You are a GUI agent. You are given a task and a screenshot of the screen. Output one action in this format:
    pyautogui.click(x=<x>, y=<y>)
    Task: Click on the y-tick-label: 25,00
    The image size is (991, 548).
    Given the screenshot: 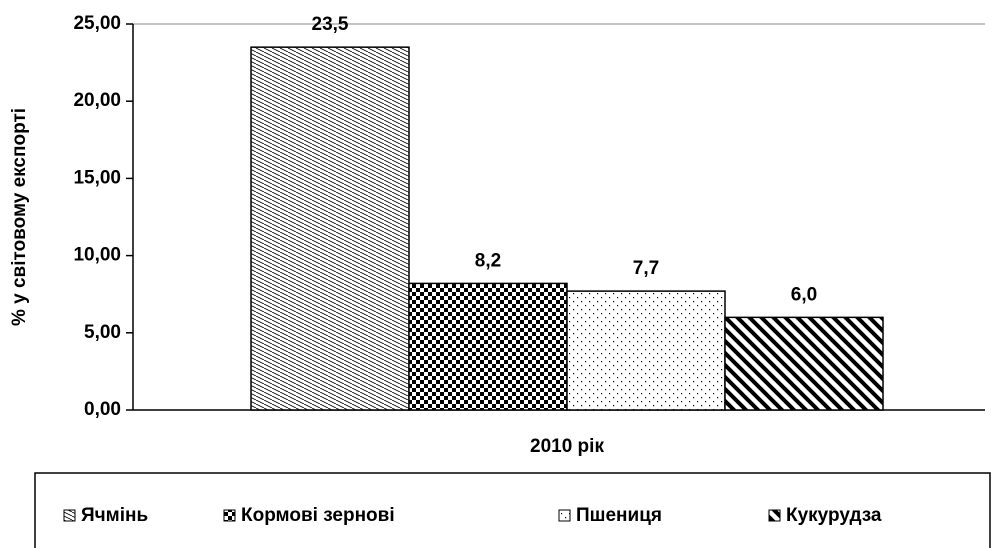 What is the action you would take?
    pyautogui.click(x=97, y=23)
    